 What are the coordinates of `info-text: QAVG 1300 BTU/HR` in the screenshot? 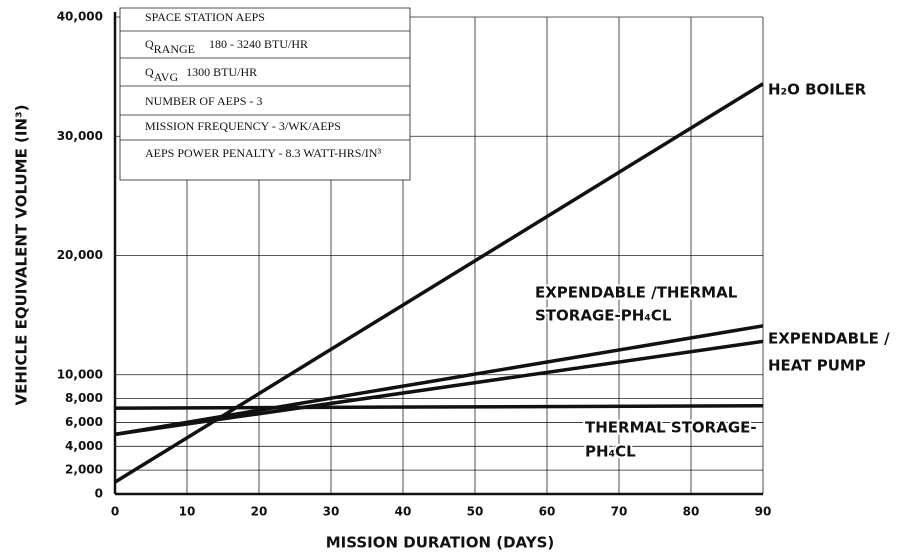 It's located at (201, 74).